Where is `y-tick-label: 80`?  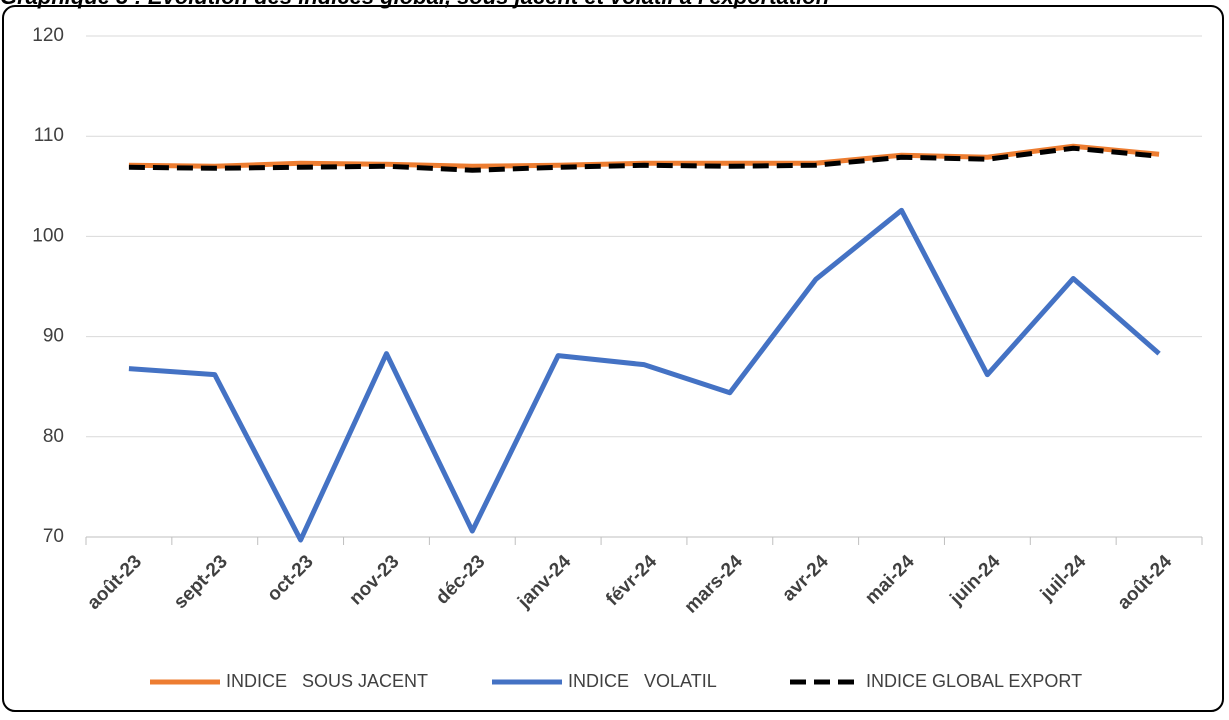
y-tick-label: 80 is located at coordinates (53, 436).